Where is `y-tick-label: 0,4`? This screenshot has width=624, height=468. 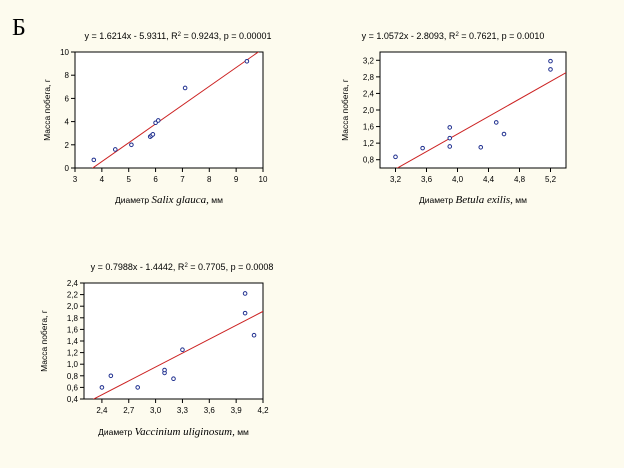 y-tick-label: 0,4 is located at coordinates (73, 399).